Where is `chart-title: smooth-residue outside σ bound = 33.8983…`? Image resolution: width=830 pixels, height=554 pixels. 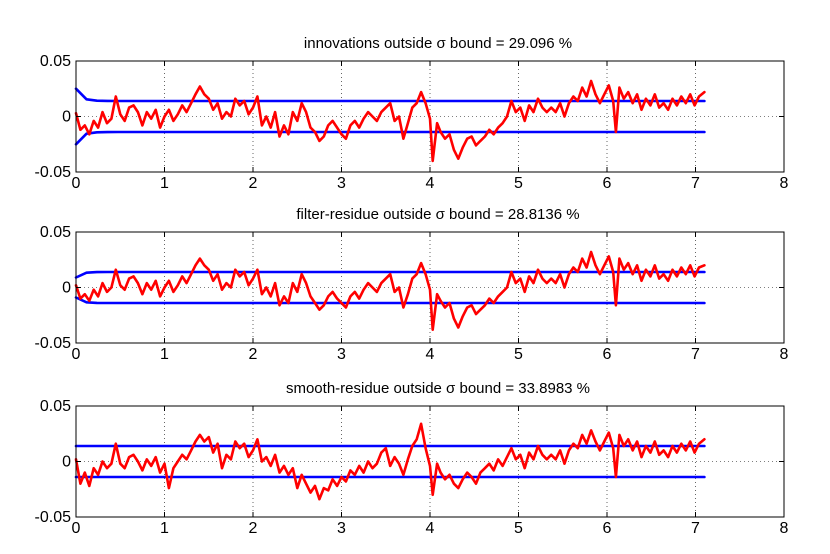 chart-title: smooth-residue outside σ bound = 33.8983… is located at coordinates (438, 388).